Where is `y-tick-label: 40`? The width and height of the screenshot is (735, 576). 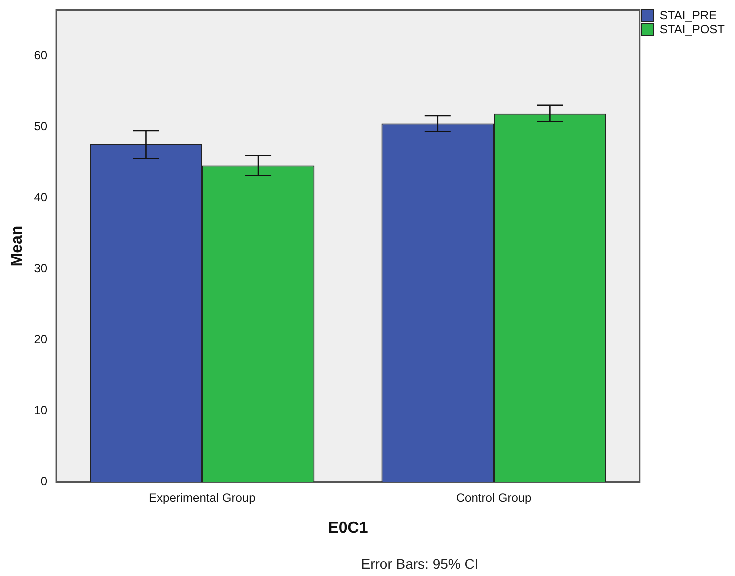
y-tick-label: 40 is located at coordinates (41, 197).